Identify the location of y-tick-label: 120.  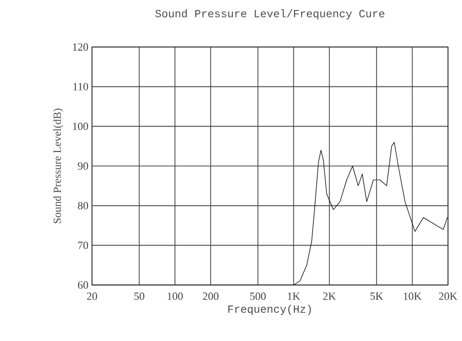
(80, 47).